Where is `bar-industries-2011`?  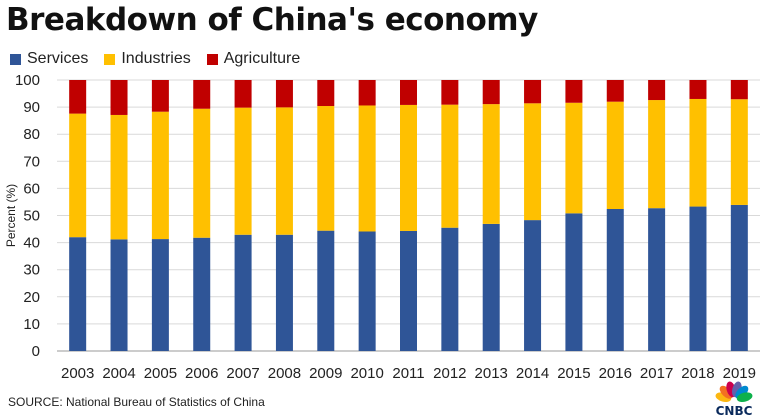
bar-industries-2011 is located at coordinates (408, 167).